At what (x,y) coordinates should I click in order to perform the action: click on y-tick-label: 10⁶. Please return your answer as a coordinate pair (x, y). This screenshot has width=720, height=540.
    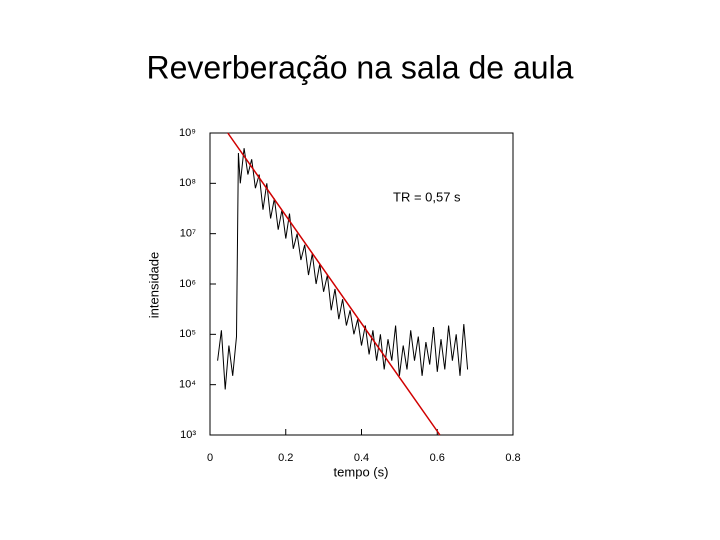
    Looking at the image, I should click on (187, 284).